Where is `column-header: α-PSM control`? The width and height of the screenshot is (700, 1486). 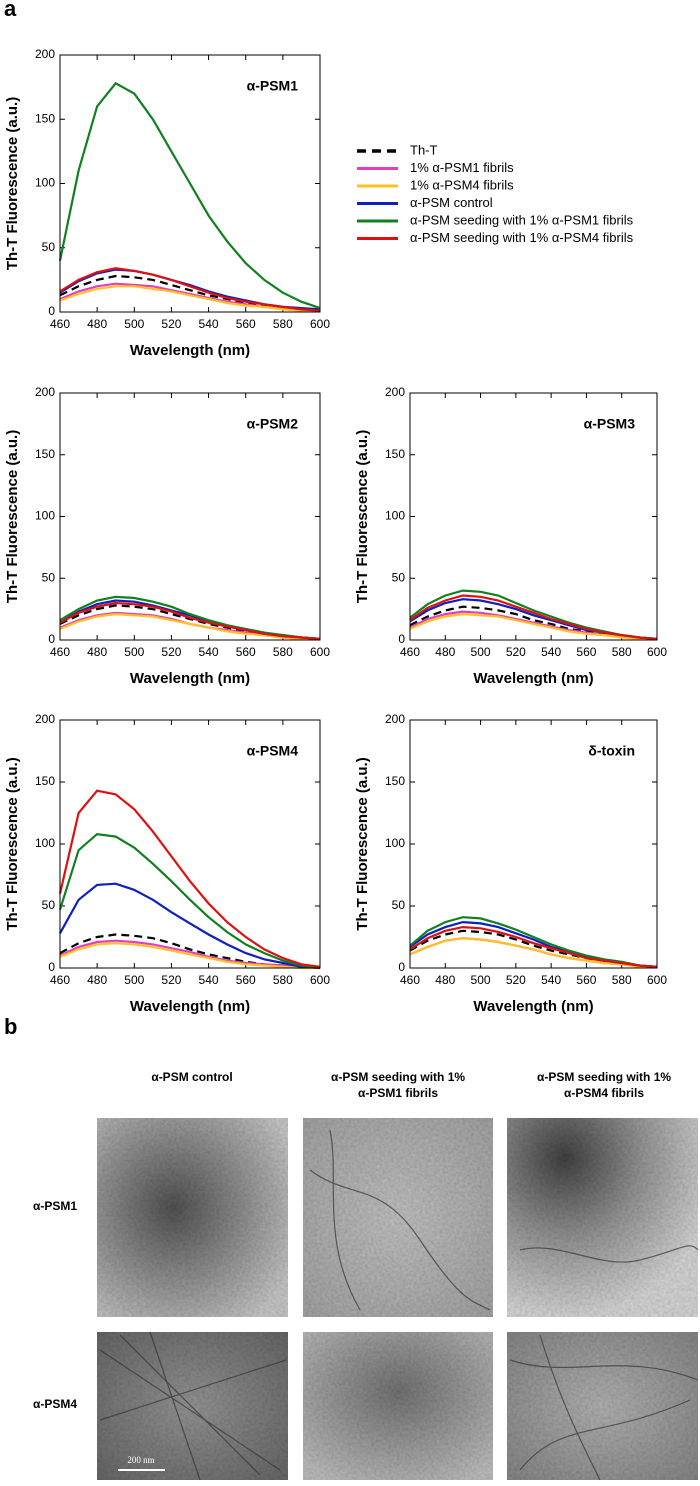 column-header: α-PSM control is located at coordinates (191, 1077).